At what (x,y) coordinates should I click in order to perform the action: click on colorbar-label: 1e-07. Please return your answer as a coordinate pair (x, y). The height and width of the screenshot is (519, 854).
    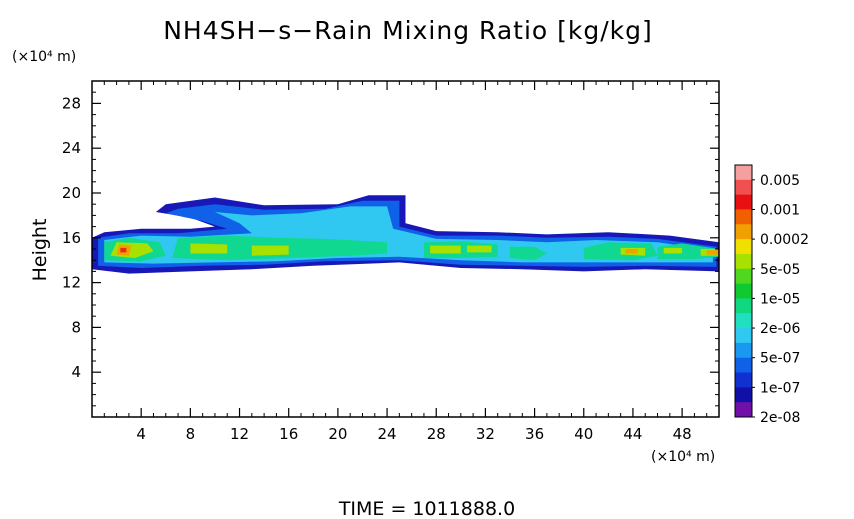
    Looking at the image, I should click on (780, 388).